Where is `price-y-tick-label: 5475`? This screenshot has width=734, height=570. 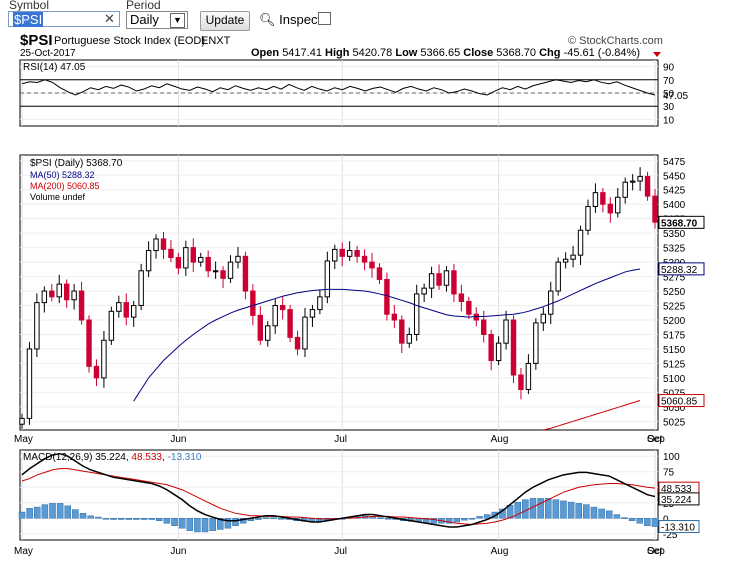
price-y-tick-label: 5475 is located at coordinates (674, 162).